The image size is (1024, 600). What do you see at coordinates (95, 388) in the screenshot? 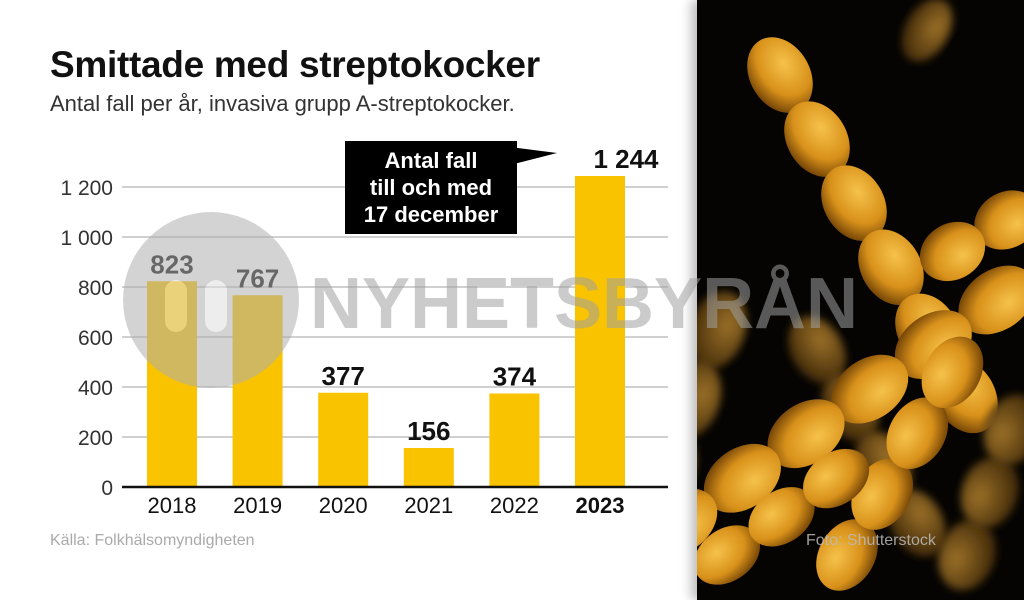
I see `y-tick-label: 400` at bounding box center [95, 388].